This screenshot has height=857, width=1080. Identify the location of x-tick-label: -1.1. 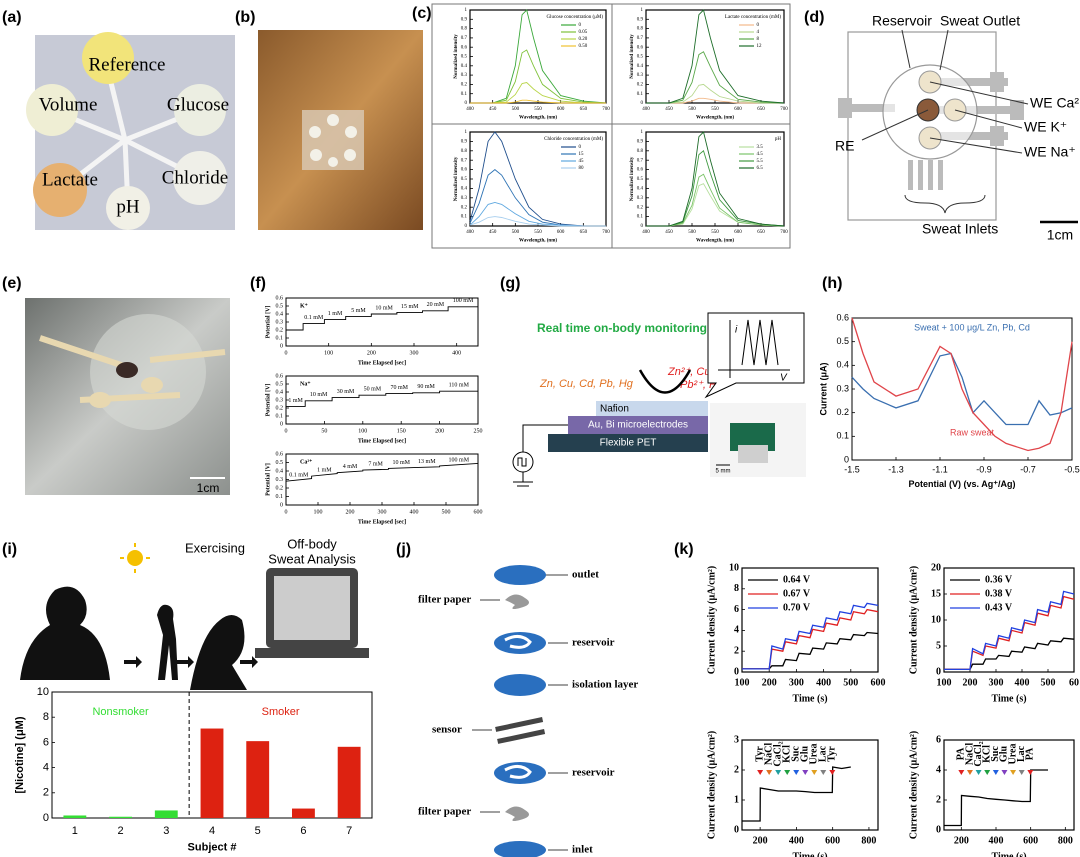
(940, 469).